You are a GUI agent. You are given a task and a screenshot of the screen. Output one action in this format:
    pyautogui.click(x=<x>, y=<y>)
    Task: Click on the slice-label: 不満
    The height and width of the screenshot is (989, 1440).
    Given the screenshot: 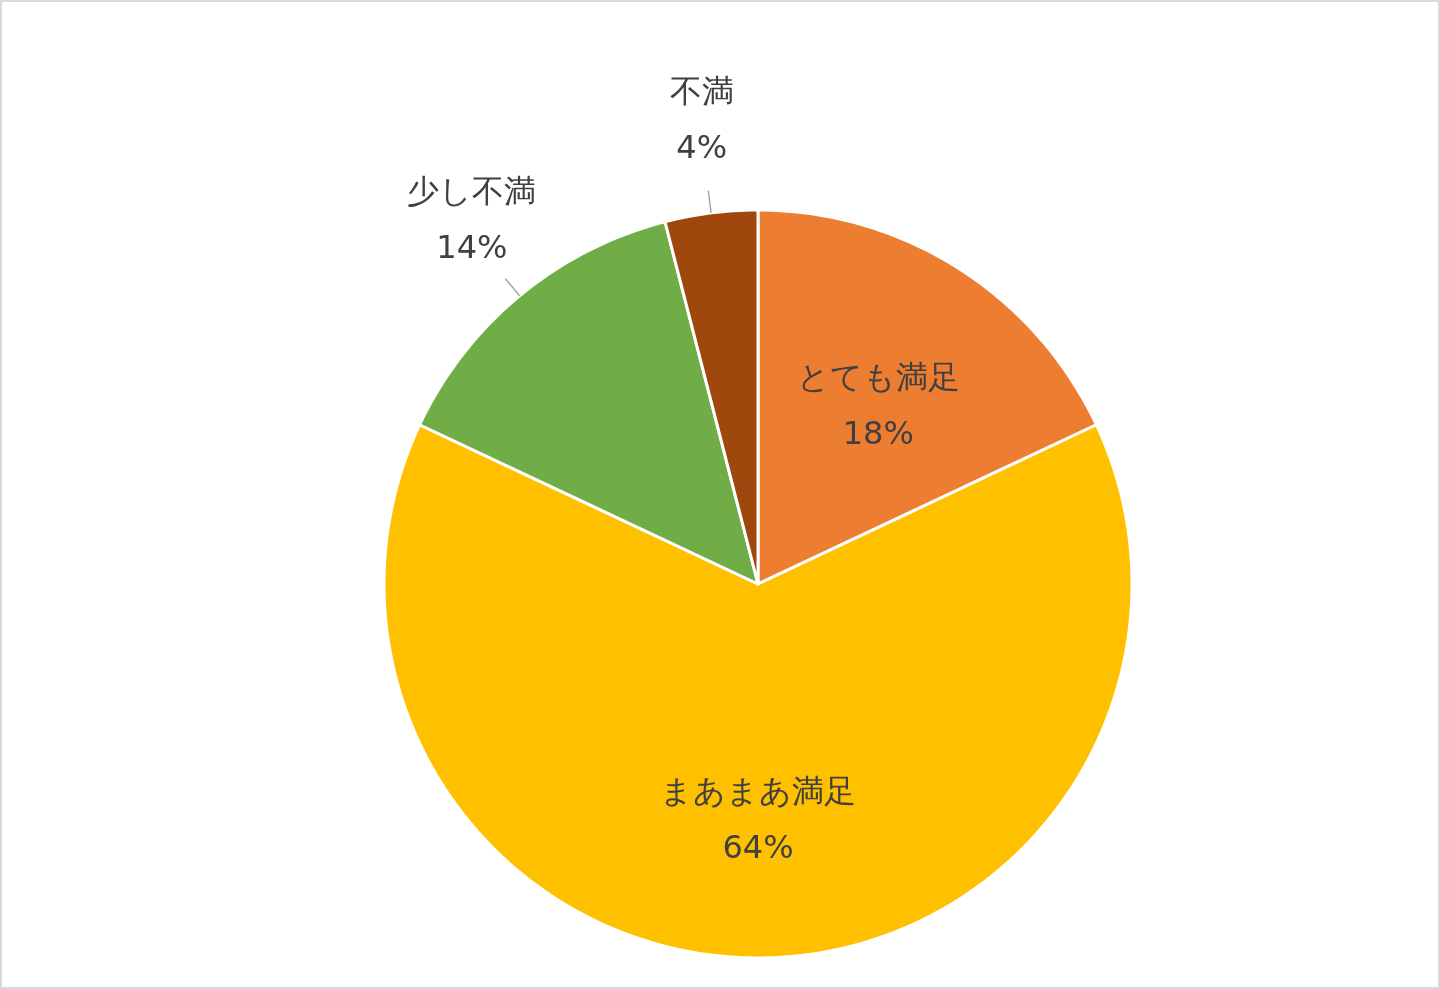 What is the action you would take?
    pyautogui.click(x=701, y=91)
    